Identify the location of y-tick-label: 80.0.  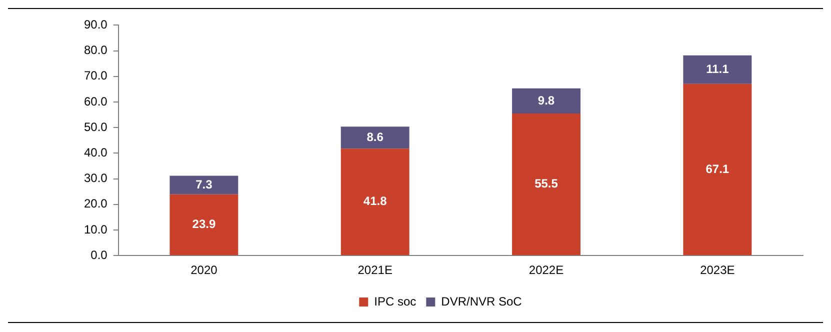
(96, 50).